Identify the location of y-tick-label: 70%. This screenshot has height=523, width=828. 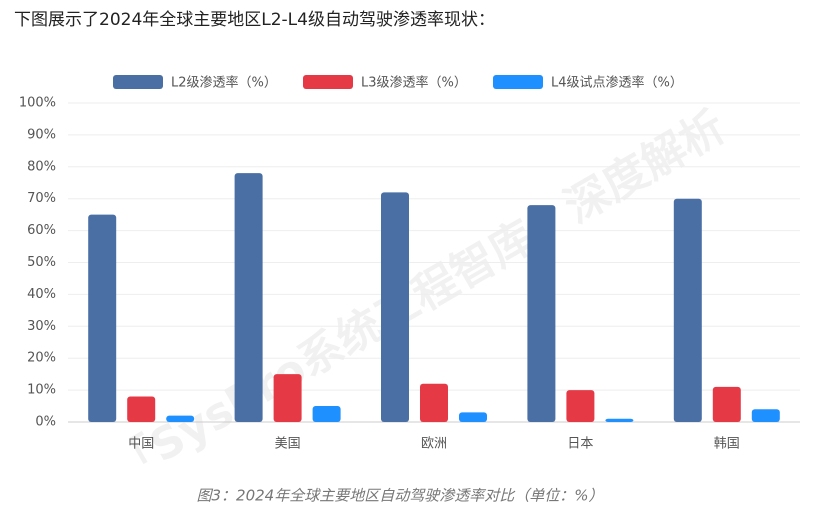
(41, 198).